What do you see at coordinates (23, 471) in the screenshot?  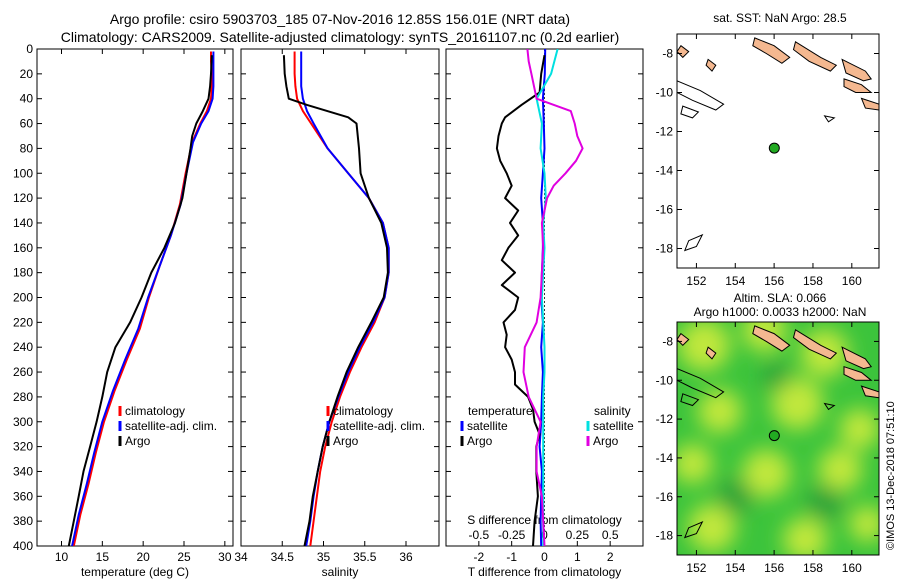 I see `y-tick-label: 340` at bounding box center [23, 471].